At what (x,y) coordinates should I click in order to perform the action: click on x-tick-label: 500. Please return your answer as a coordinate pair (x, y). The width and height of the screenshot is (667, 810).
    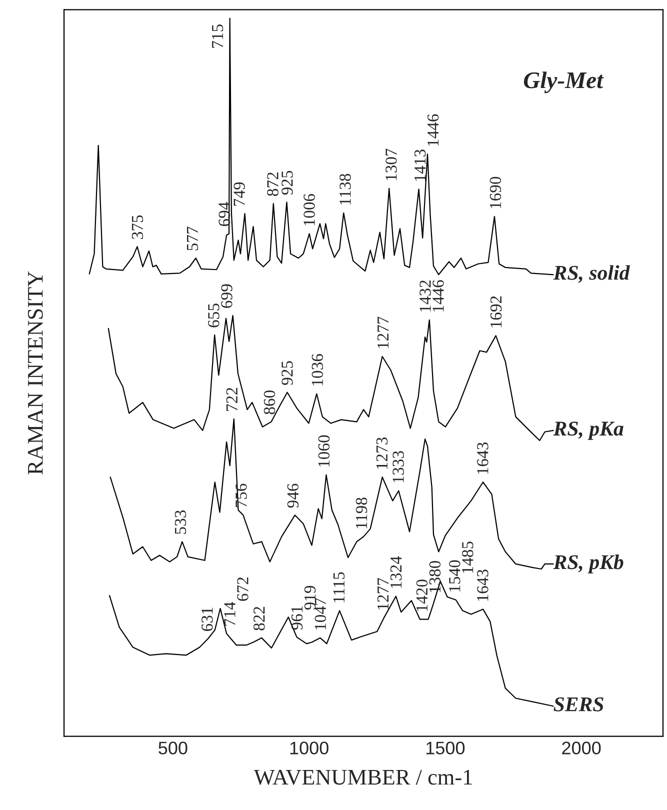
    Looking at the image, I should click on (173, 748).